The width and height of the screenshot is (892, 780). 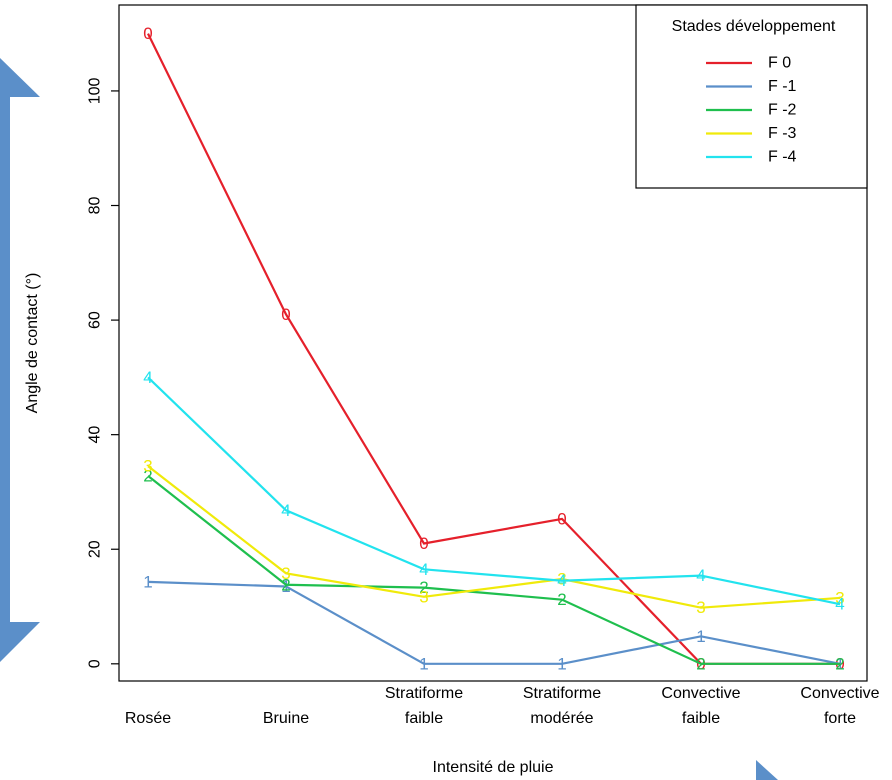 What do you see at coordinates (95, 320) in the screenshot?
I see `y-tick-label: 60` at bounding box center [95, 320].